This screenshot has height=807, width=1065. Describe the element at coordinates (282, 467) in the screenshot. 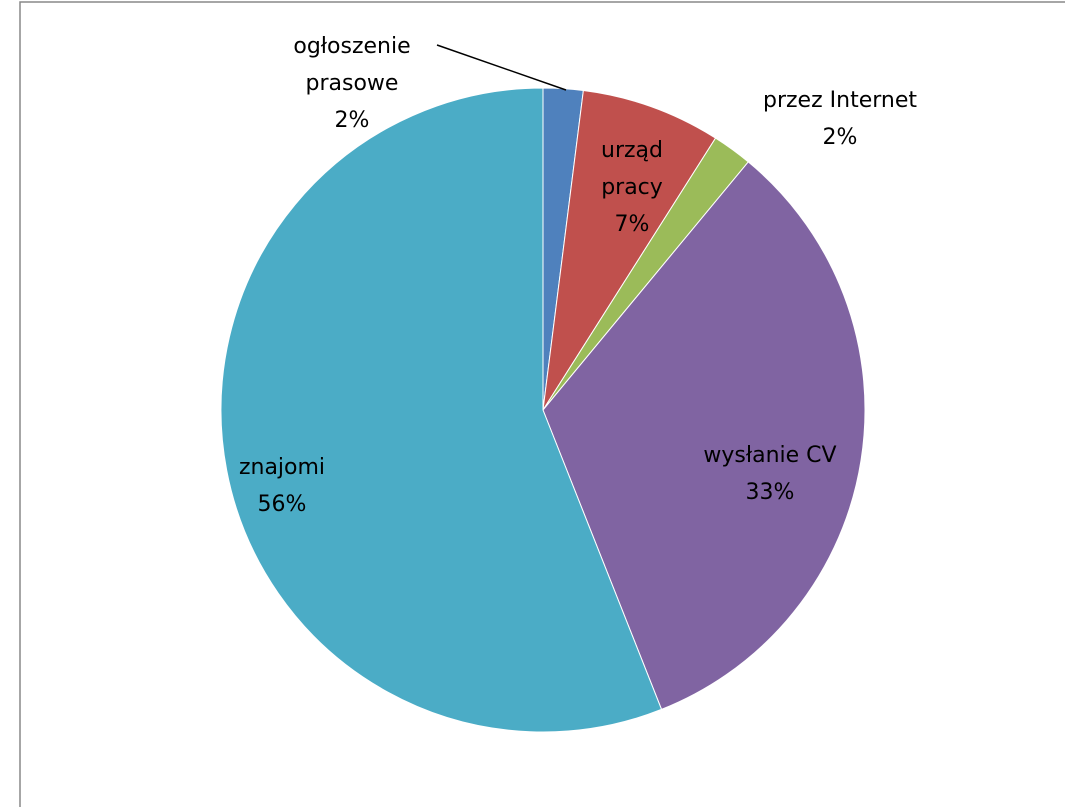

I see `category-name: znajomi` at that location.